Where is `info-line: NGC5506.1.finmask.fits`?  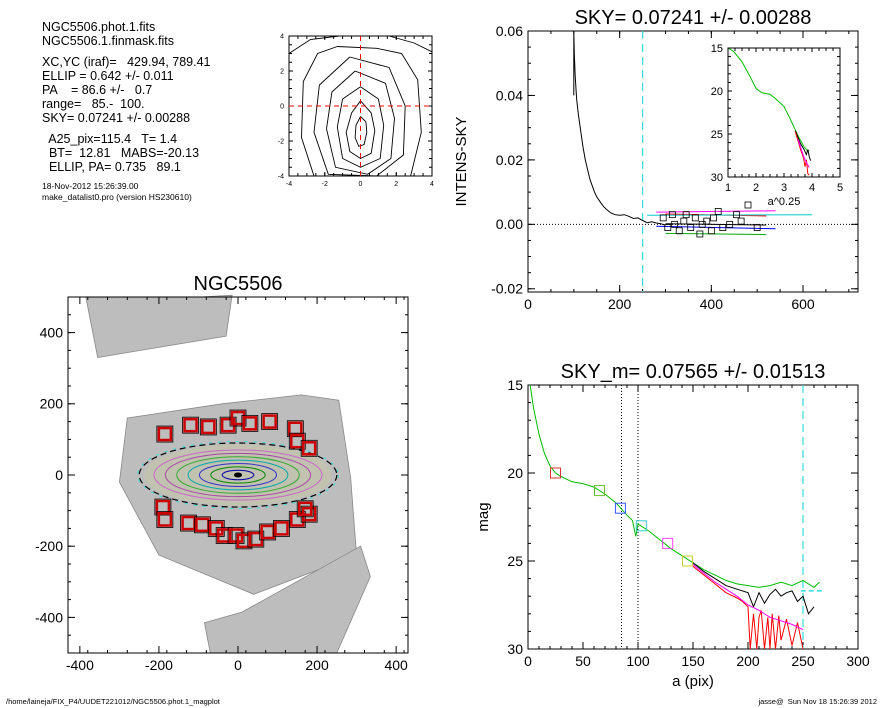
info-line: NGC5506.1.finmask.fits is located at coordinates (108, 41).